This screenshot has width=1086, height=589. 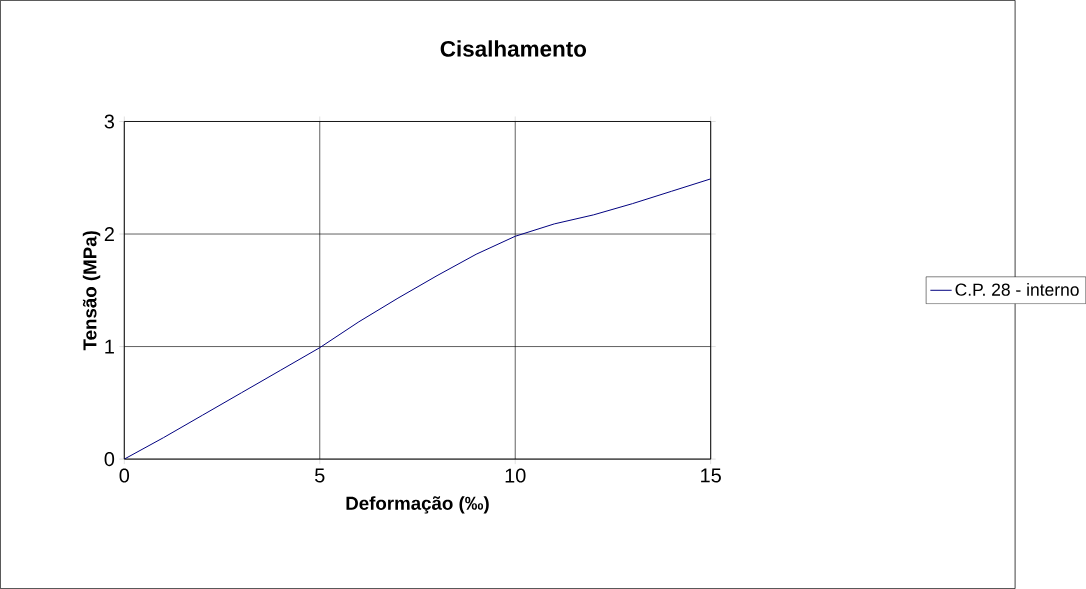 I want to click on x-axis-title: Deformação (‰), so click(x=417, y=505).